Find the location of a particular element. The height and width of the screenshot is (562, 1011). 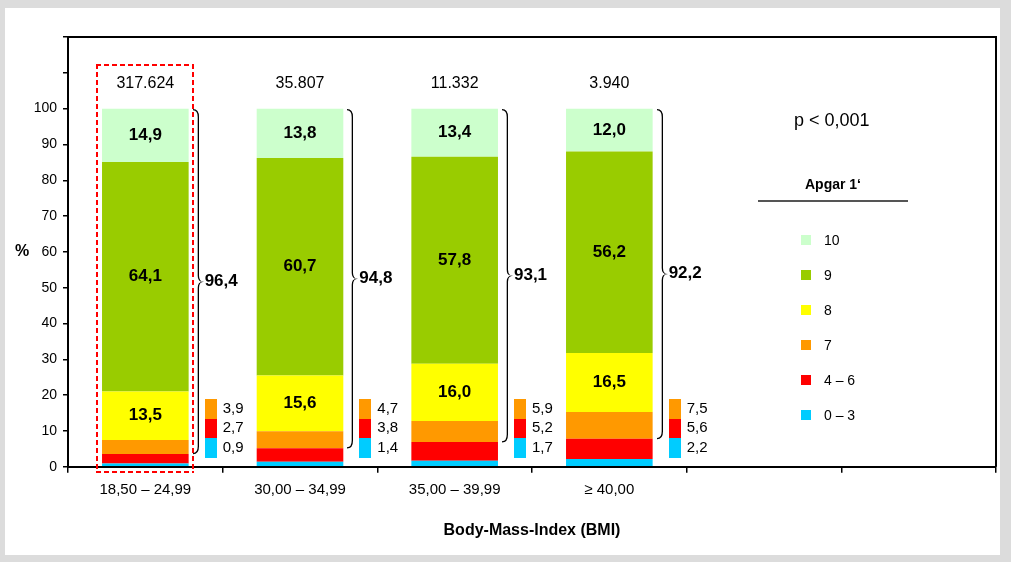

legend-label: 7 is located at coordinates (828, 344).